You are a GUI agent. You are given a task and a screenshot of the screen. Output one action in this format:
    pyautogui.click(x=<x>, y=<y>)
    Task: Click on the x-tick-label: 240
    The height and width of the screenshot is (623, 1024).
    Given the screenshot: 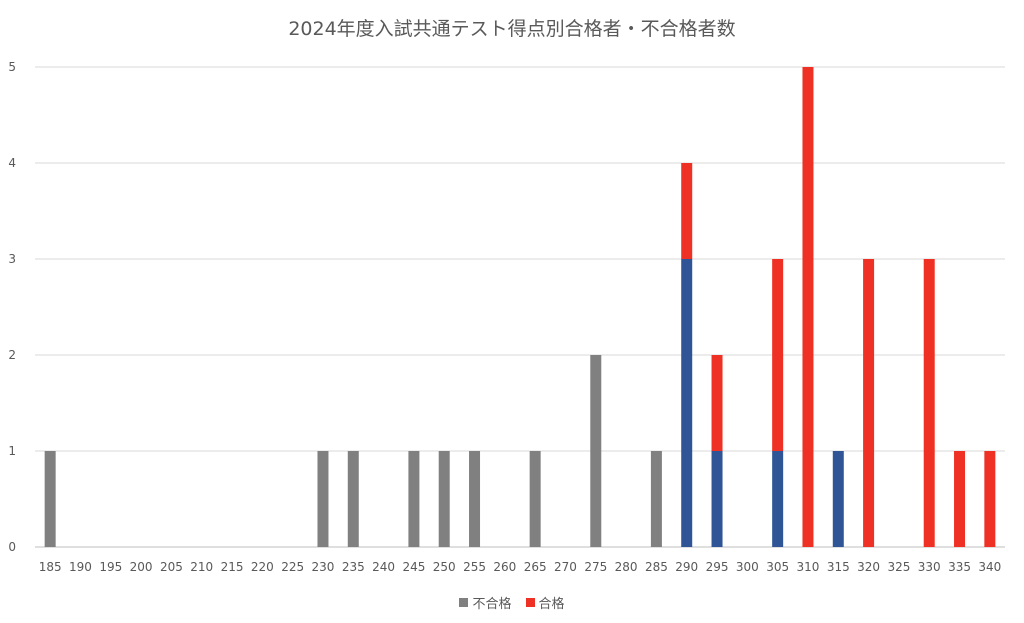 What is the action you would take?
    pyautogui.click(x=383, y=567)
    